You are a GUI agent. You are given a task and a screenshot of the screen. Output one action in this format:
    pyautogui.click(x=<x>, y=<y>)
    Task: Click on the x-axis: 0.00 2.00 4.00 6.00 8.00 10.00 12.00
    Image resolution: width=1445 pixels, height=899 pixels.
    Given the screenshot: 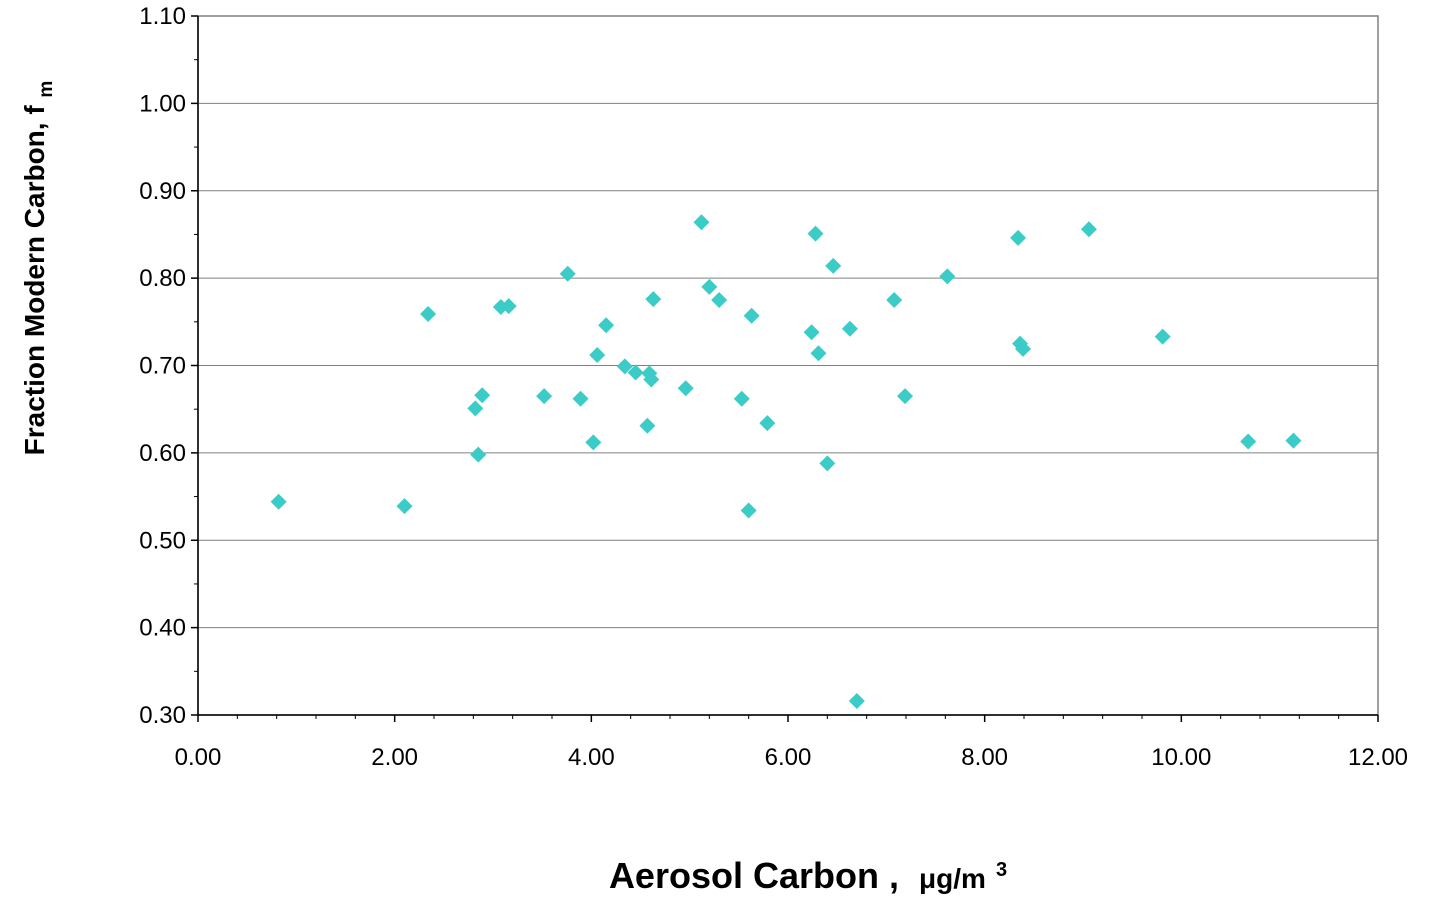 What is the action you would take?
    pyautogui.click(x=791, y=742)
    